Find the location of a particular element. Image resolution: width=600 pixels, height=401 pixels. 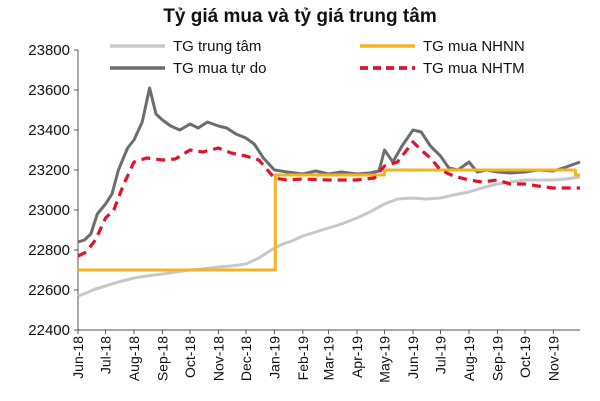

y-tick-label: 23000 is located at coordinates (49, 210).